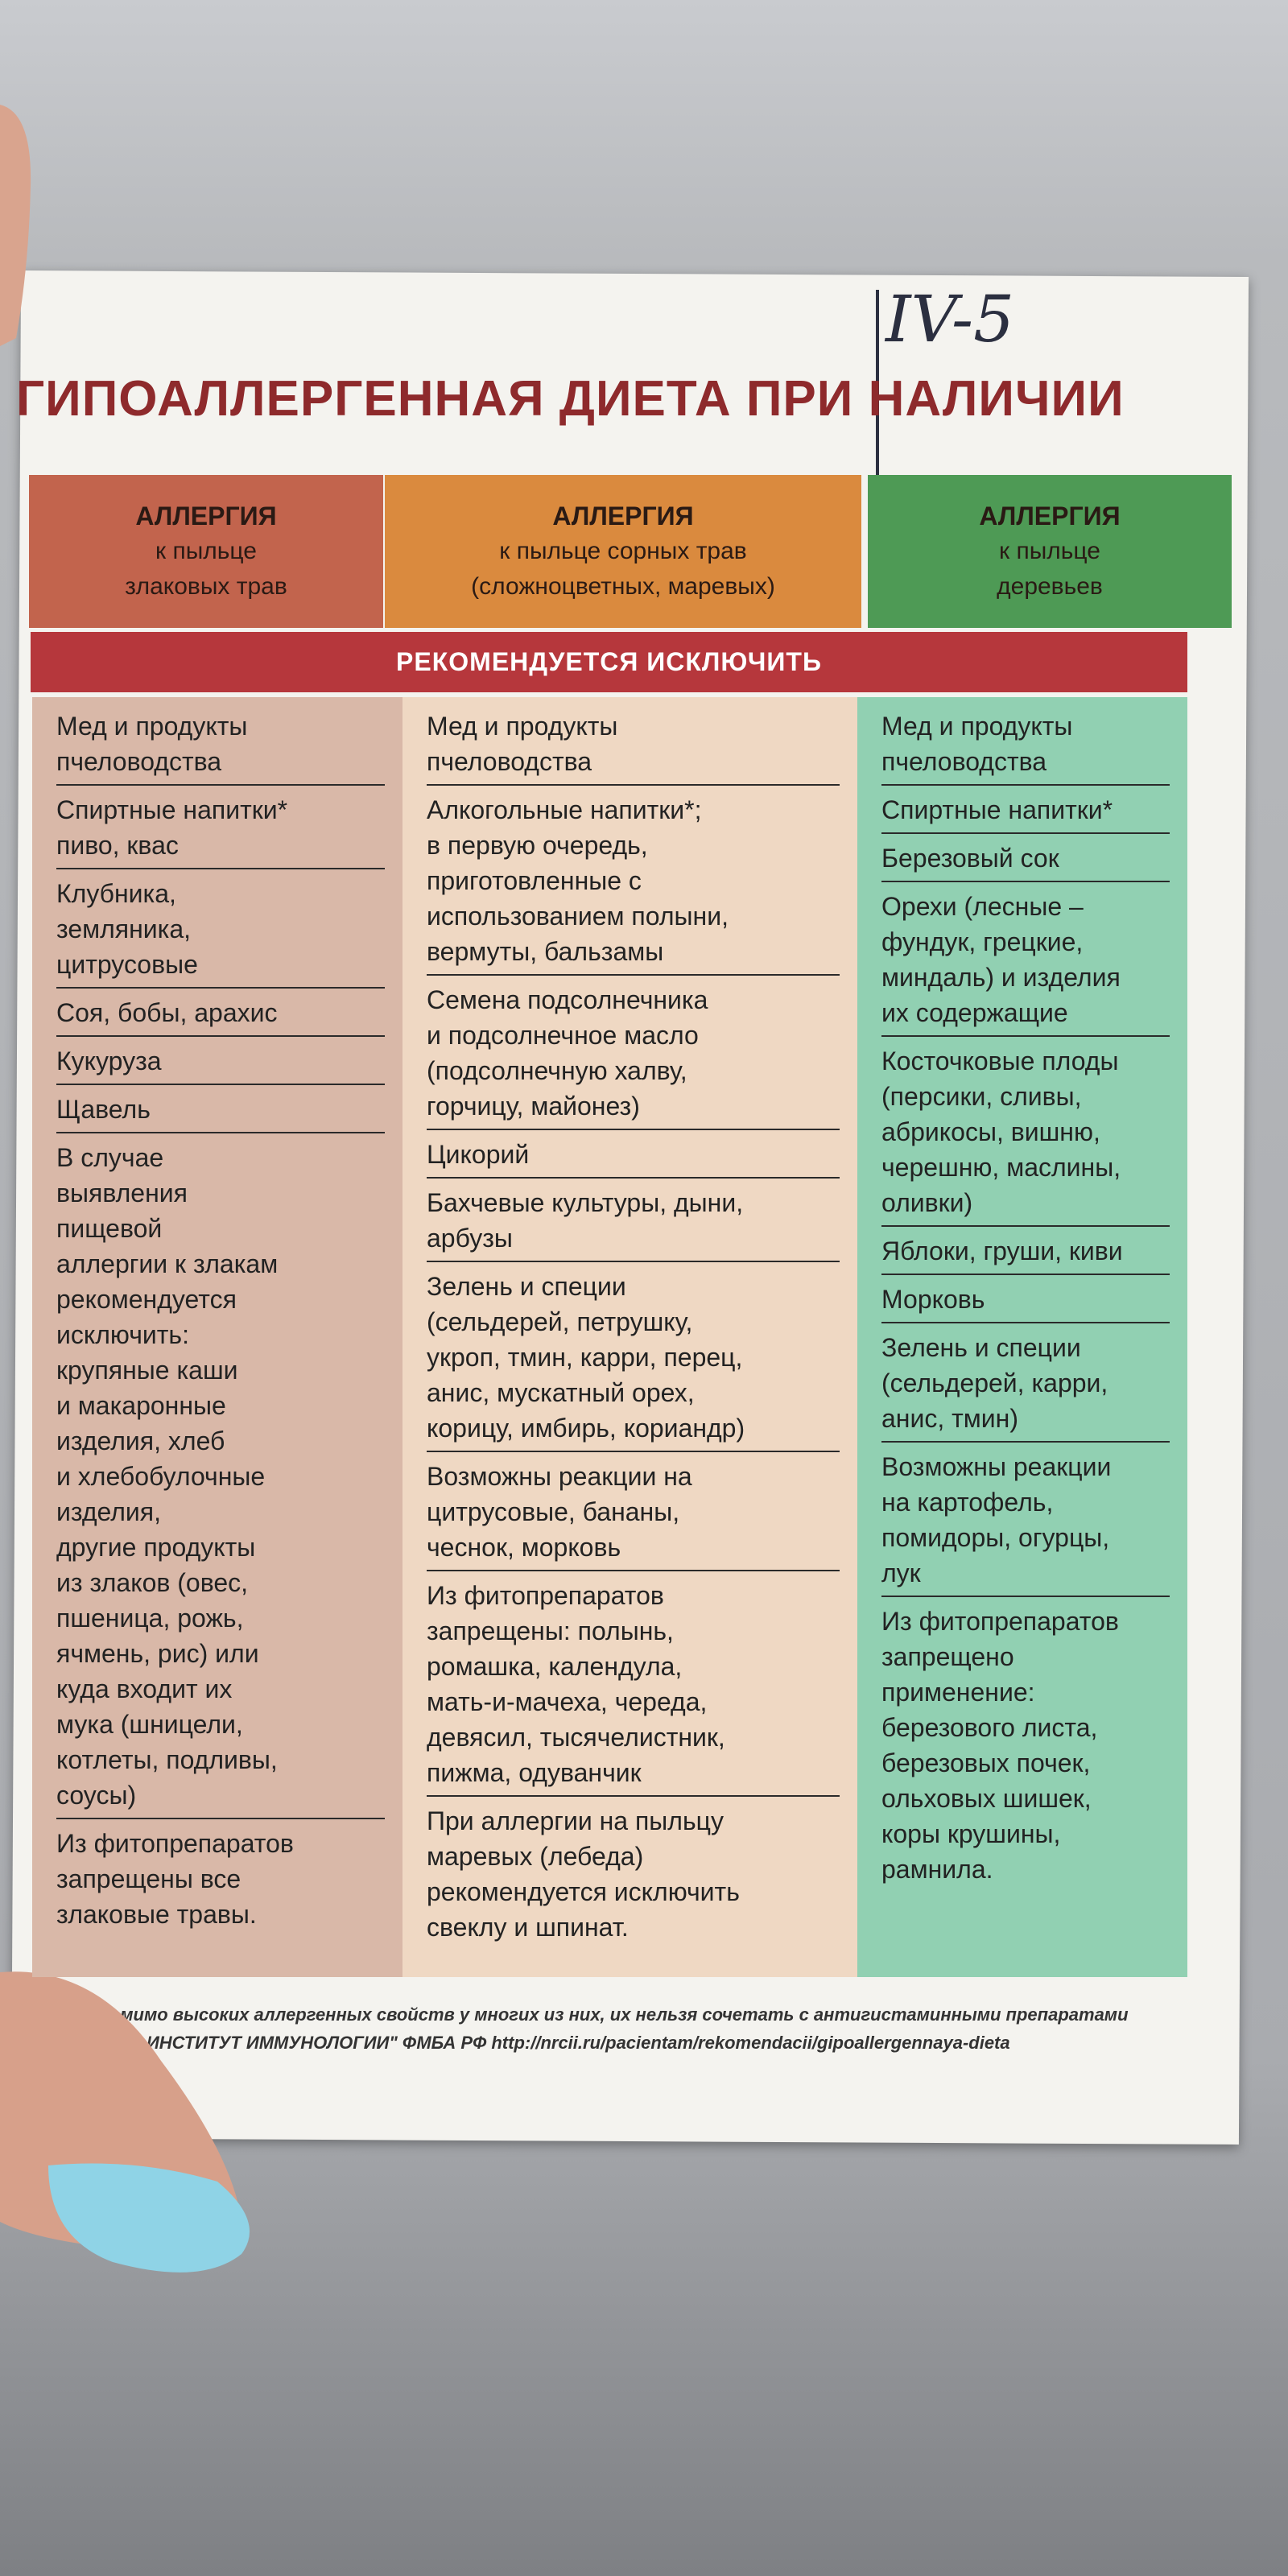 This screenshot has width=1288, height=2576. What do you see at coordinates (563, 1035) in the screenshot?
I see `item-line: и подсолнечное масло` at bounding box center [563, 1035].